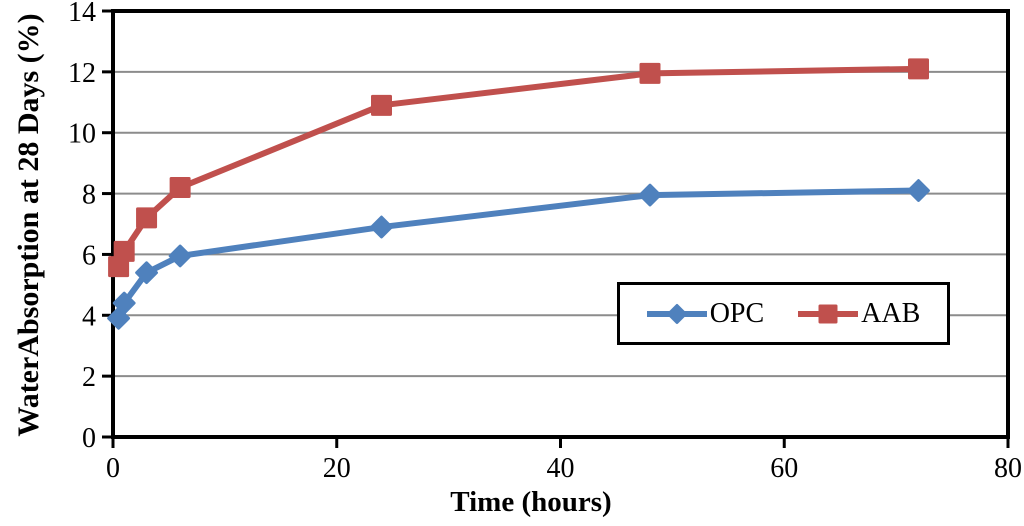  I want to click on legend-label-opc: OPC, so click(737, 313).